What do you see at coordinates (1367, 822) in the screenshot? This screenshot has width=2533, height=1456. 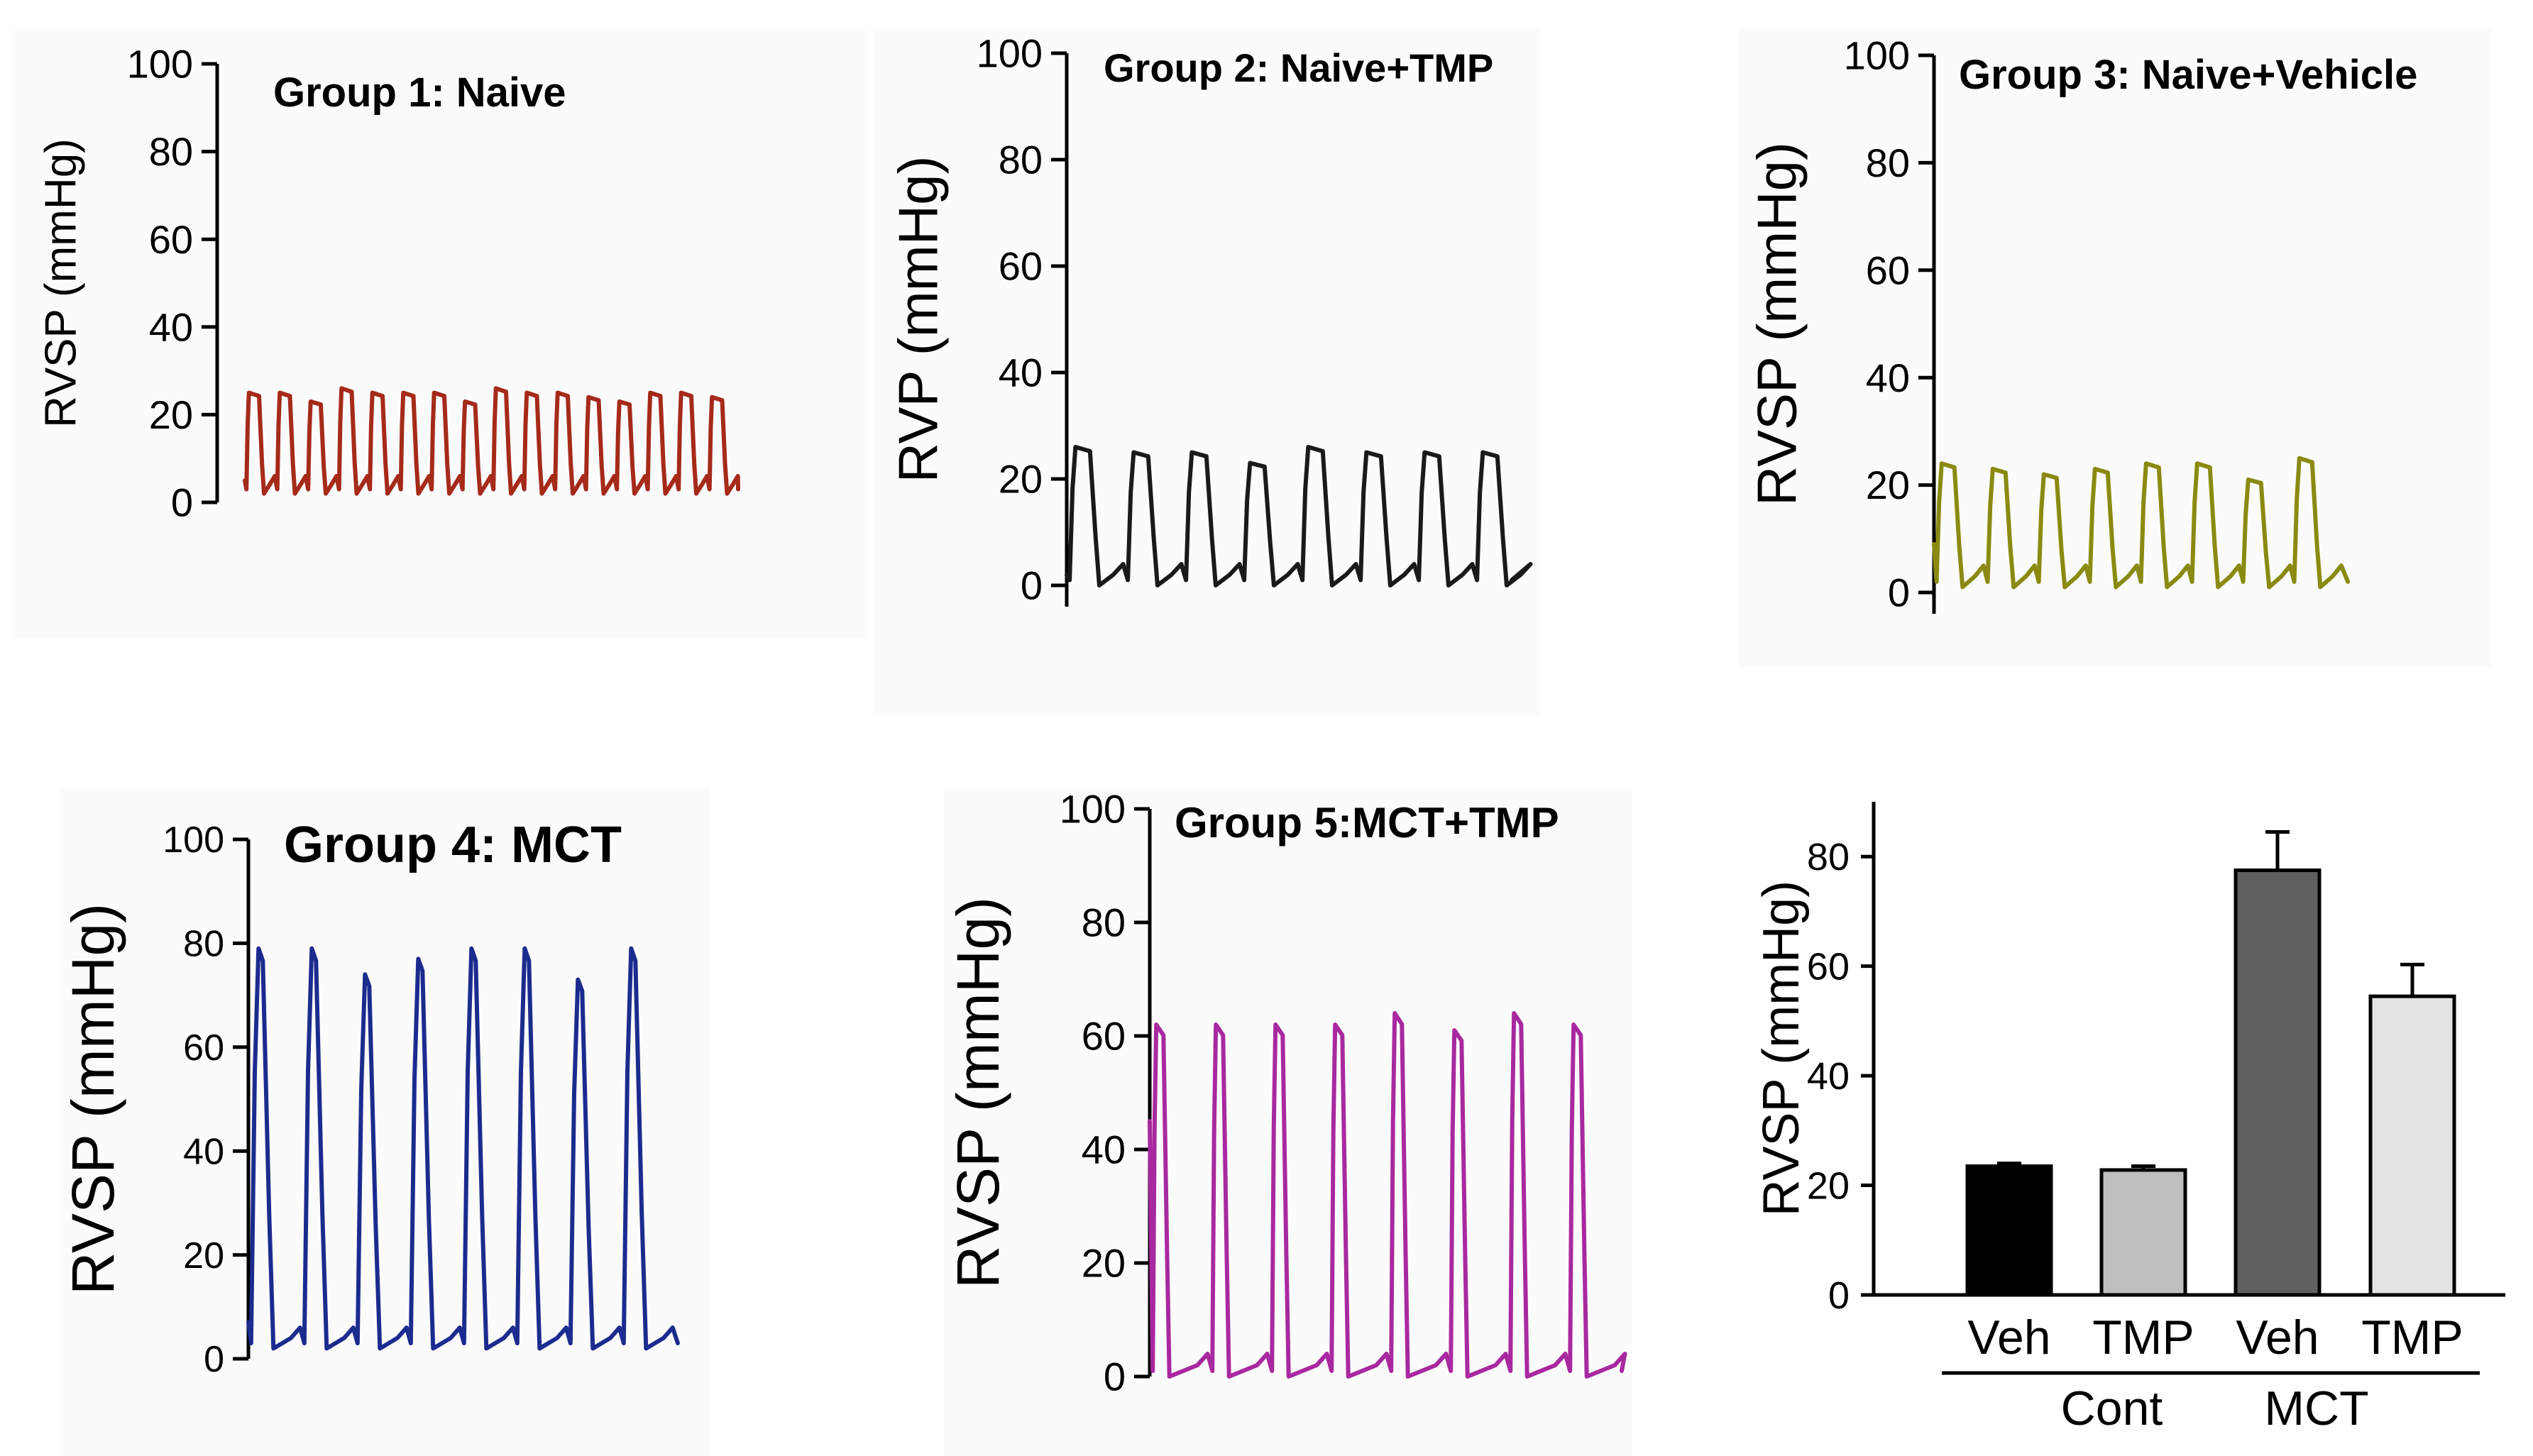 I see `panel-title: Group 5:MCT+TMP` at bounding box center [1367, 822].